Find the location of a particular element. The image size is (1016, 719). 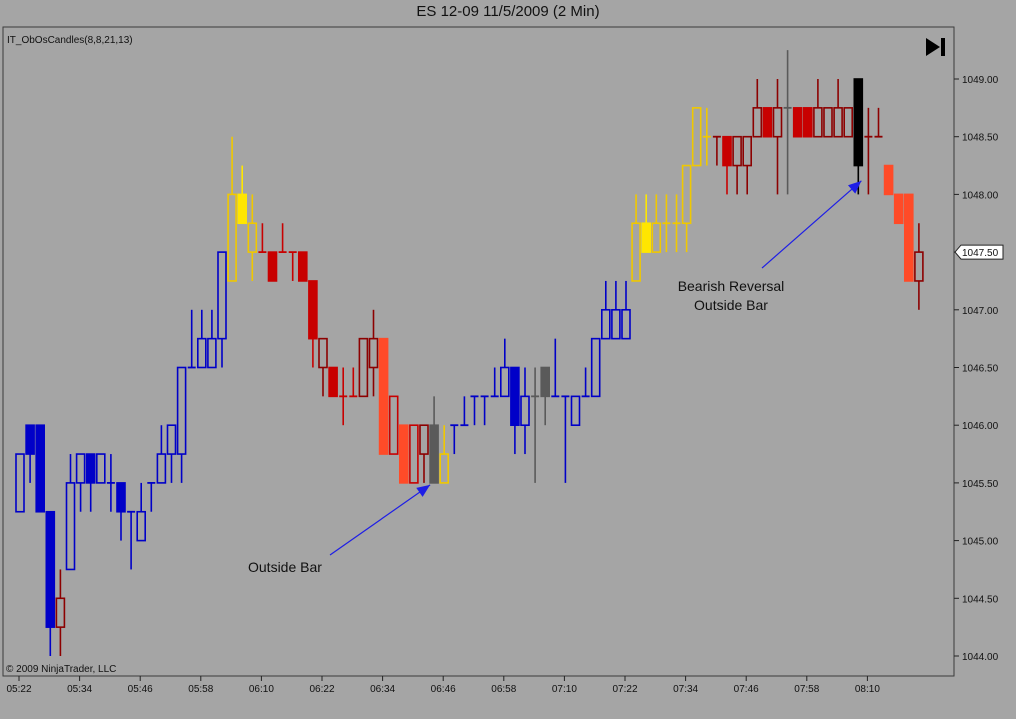

y-tick-label: 1045.00 is located at coordinates (980, 542).